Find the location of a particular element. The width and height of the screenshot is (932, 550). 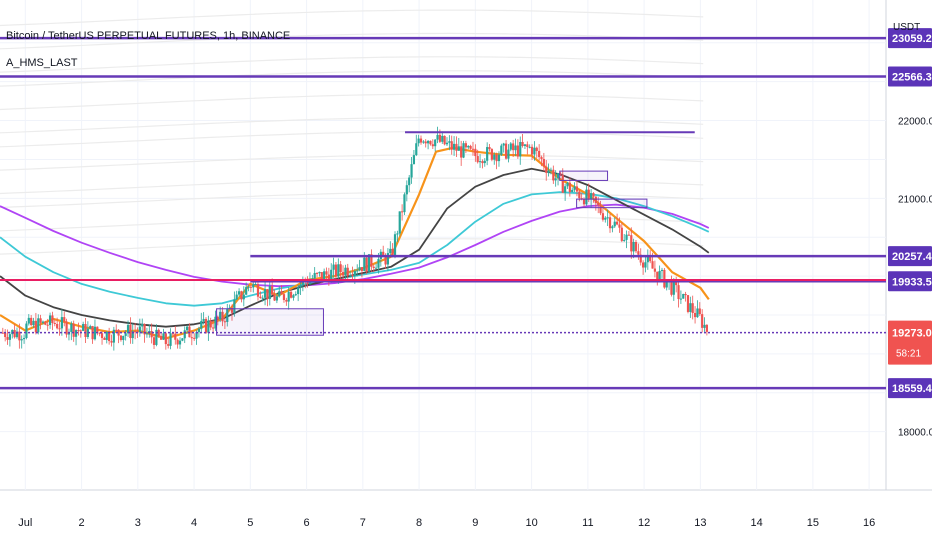

x-tick-label: 15 is located at coordinates (813, 523).